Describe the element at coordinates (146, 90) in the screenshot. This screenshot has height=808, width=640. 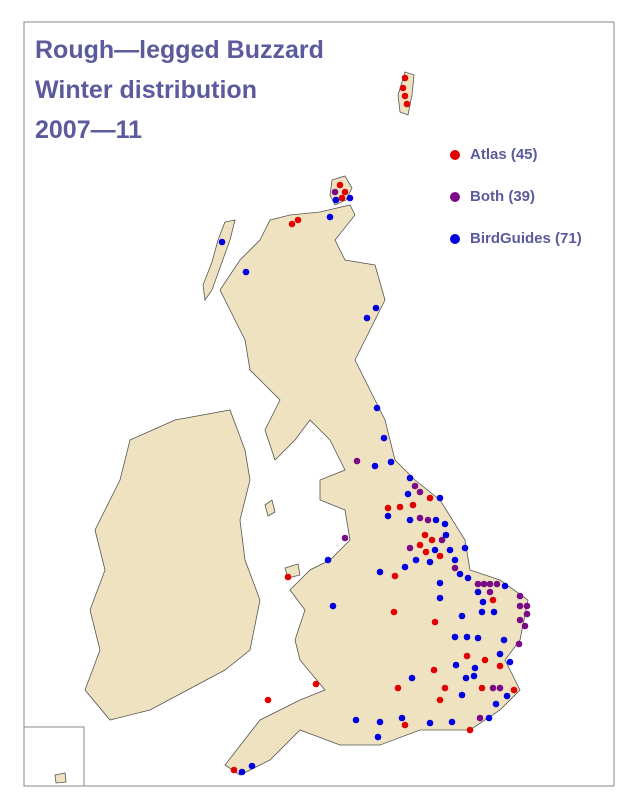
I see `title-line: Winter distribution` at that location.